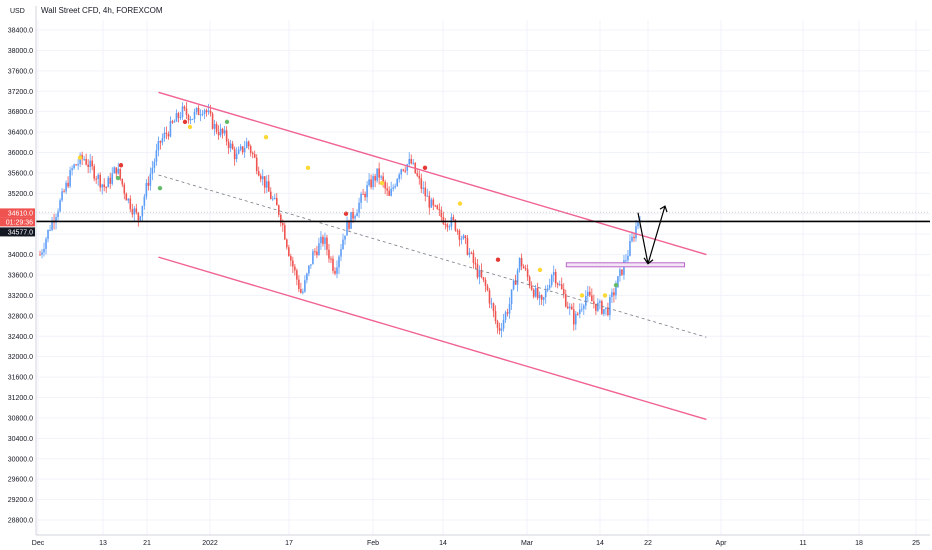 This screenshot has width=932, height=550. What do you see at coordinates (20, 398) in the screenshot?
I see `y-tick-label: 31200.0` at bounding box center [20, 398].